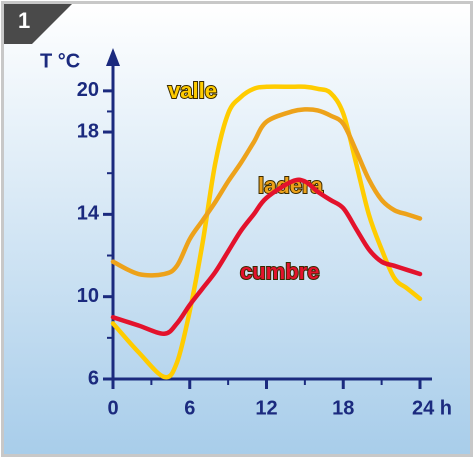 This screenshot has height=458, width=474. What do you see at coordinates (88, 214) in the screenshot?
I see `y-tick-label: 14` at bounding box center [88, 214].